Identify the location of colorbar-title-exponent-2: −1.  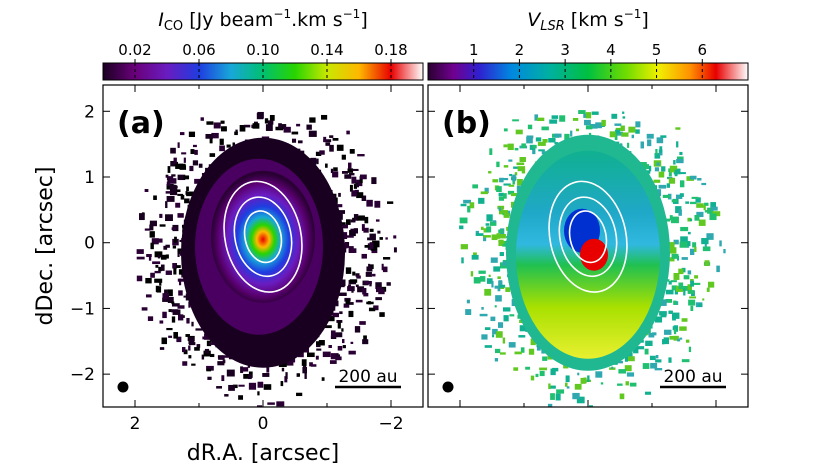
(352, 14).